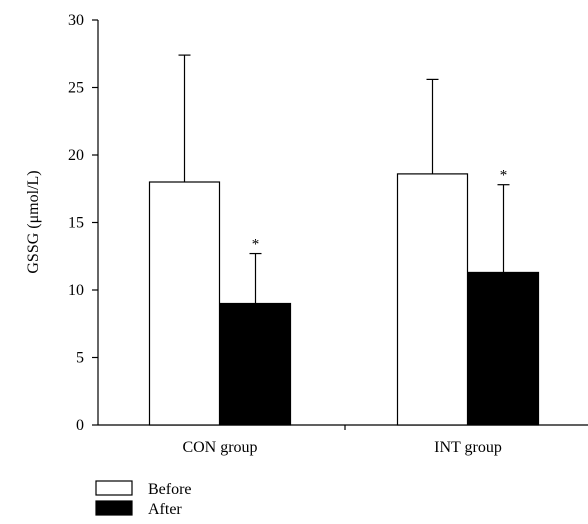  Describe the element at coordinates (170, 489) in the screenshot. I see `legend-label-before: Before` at that location.